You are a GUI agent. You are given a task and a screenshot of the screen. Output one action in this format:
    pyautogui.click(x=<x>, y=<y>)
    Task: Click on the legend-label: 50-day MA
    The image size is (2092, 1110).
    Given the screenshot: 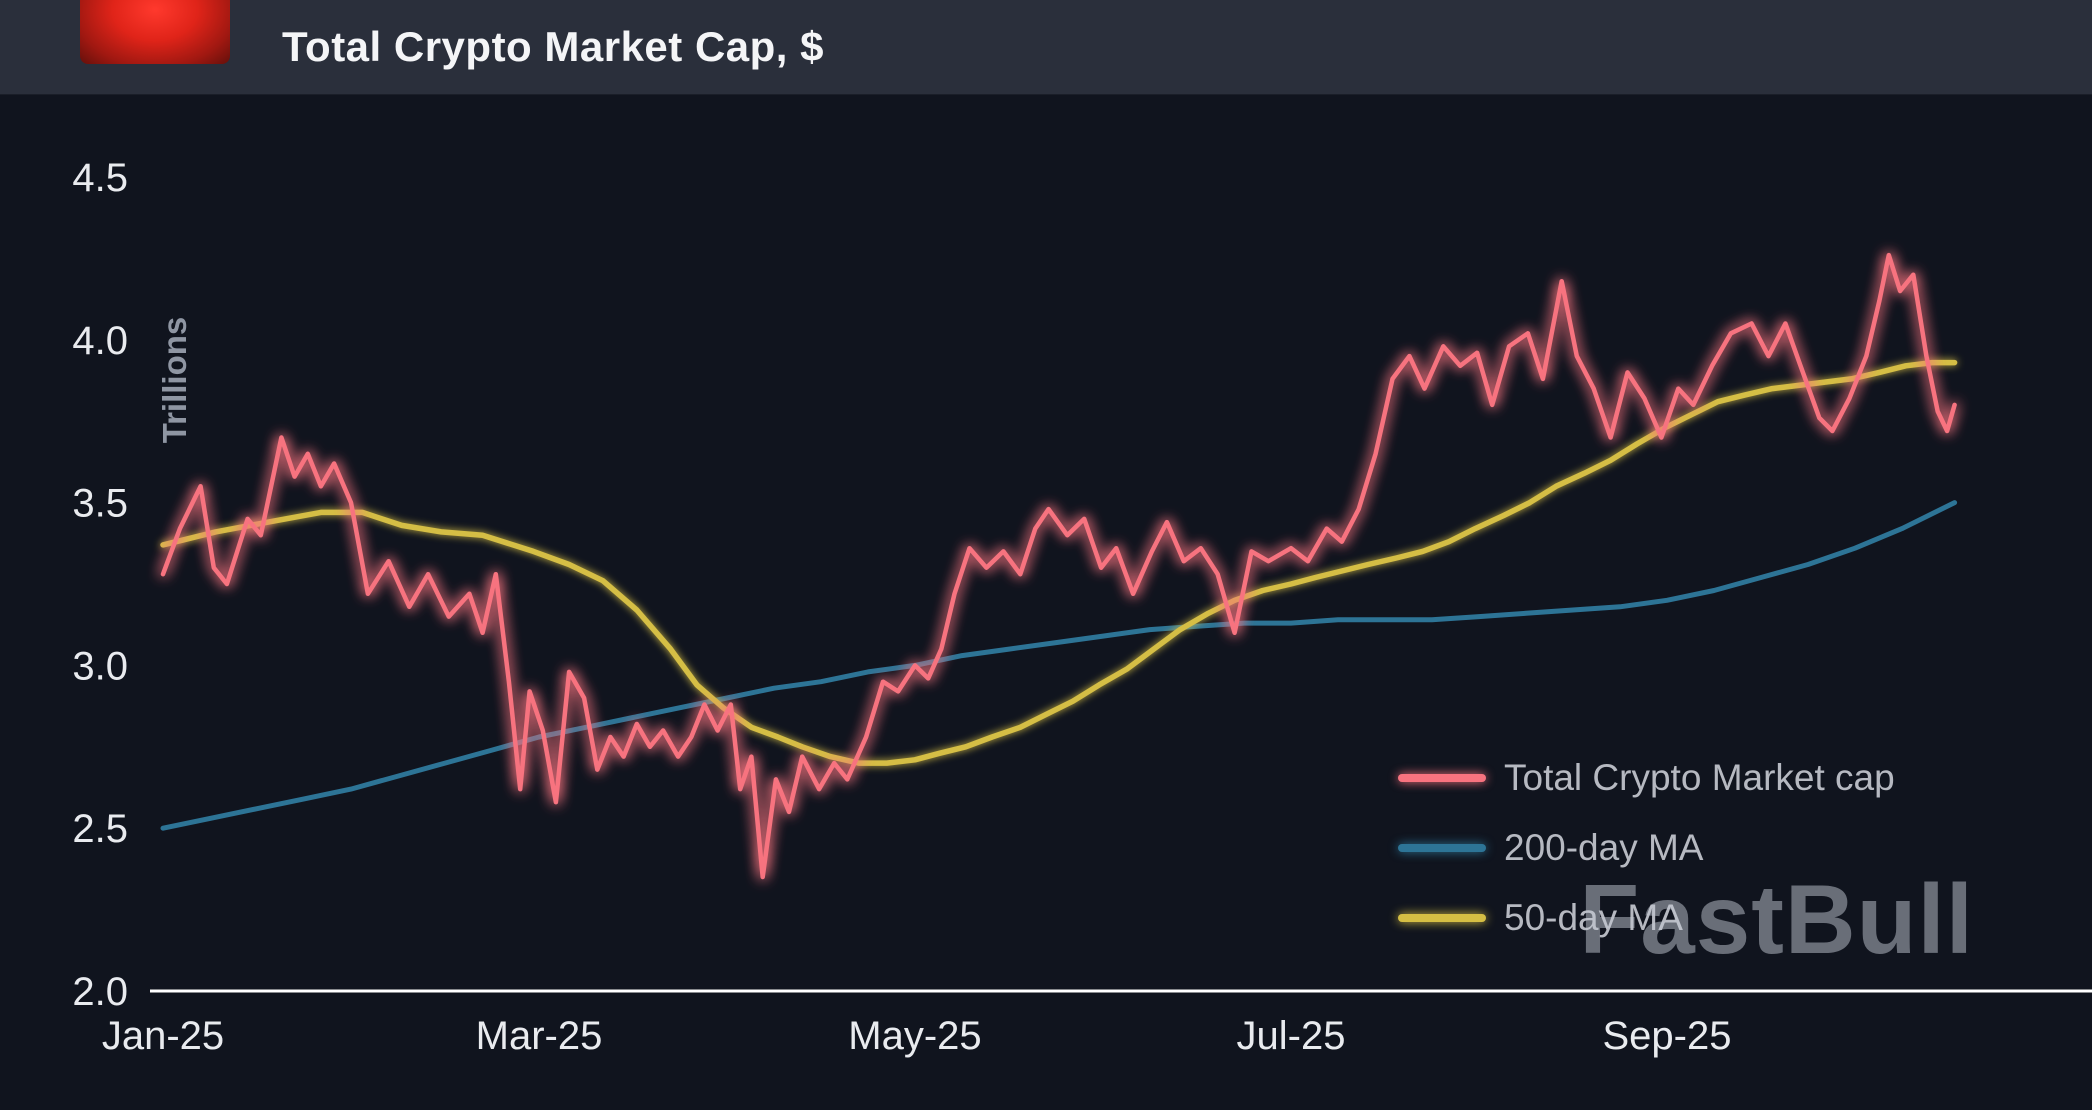 What is the action you would take?
    pyautogui.click(x=1593, y=917)
    